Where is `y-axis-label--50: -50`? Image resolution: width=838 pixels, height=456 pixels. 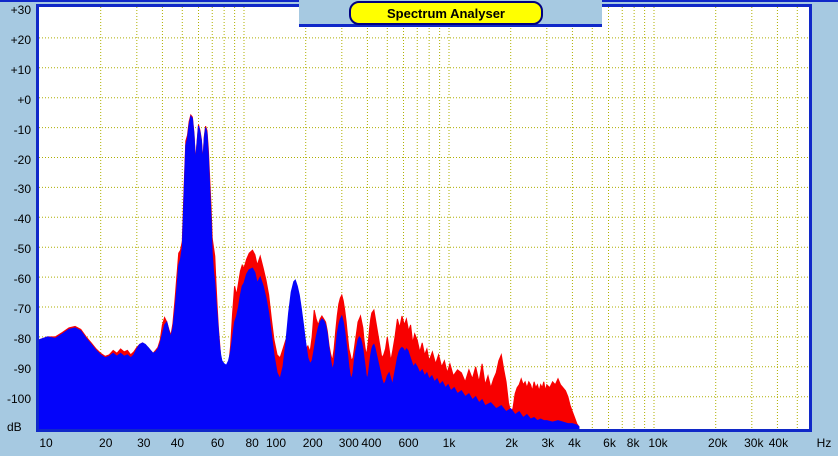
y-axis-label--50: -50 is located at coordinates (22, 249).